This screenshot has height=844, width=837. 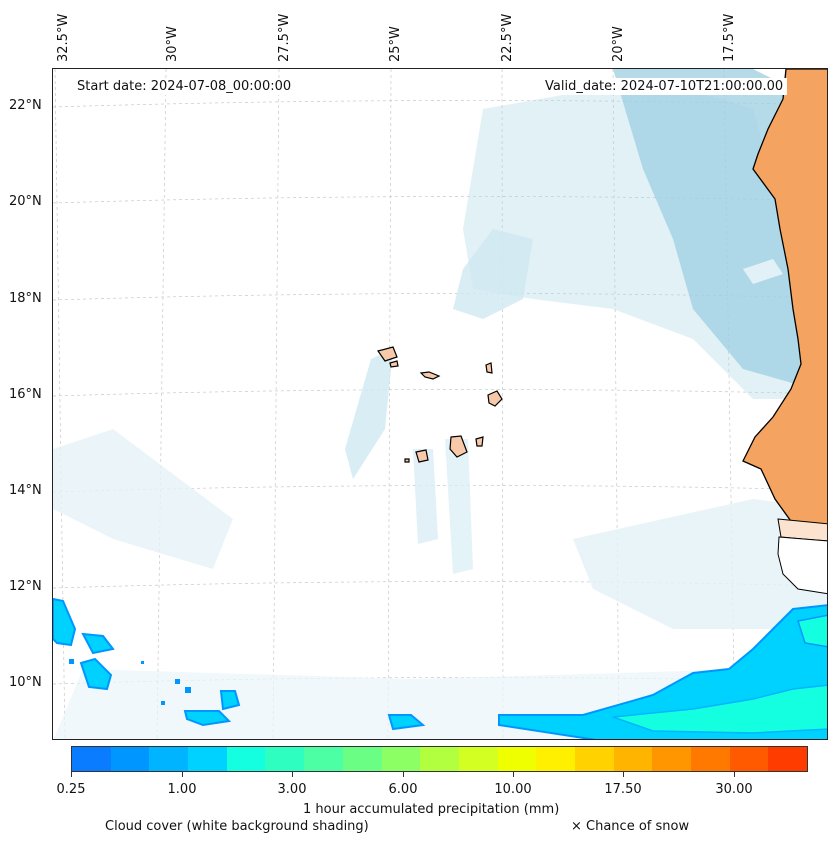 I want to click on latitude-label-20n: 20°N, so click(x=25, y=201).